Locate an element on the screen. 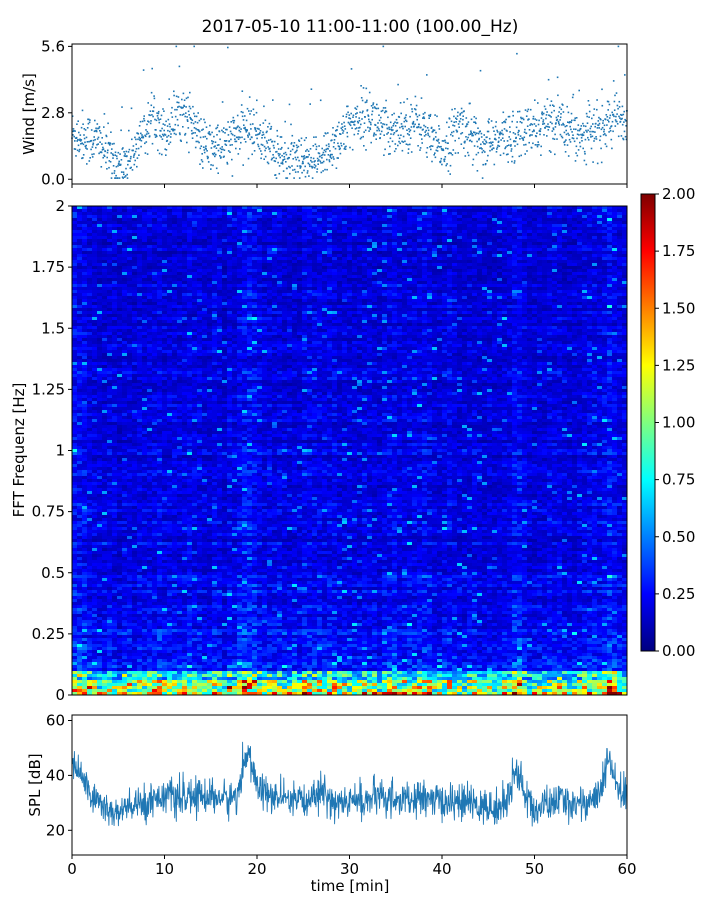  wind-x-ticks is located at coordinates (349, 186).